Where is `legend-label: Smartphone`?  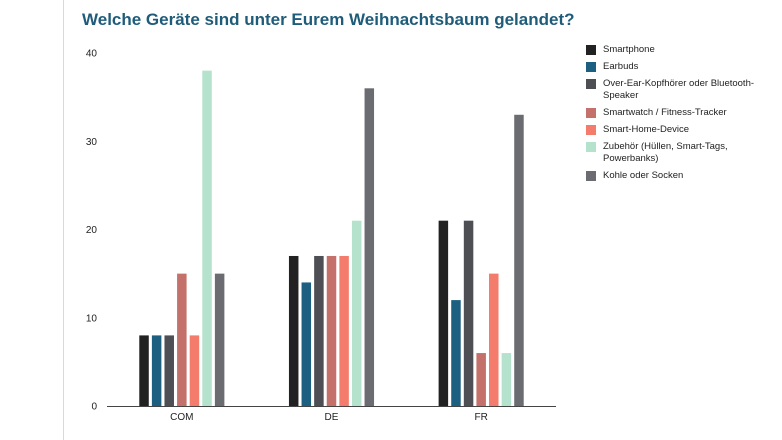 legend-label: Smartphone is located at coordinates (629, 49).